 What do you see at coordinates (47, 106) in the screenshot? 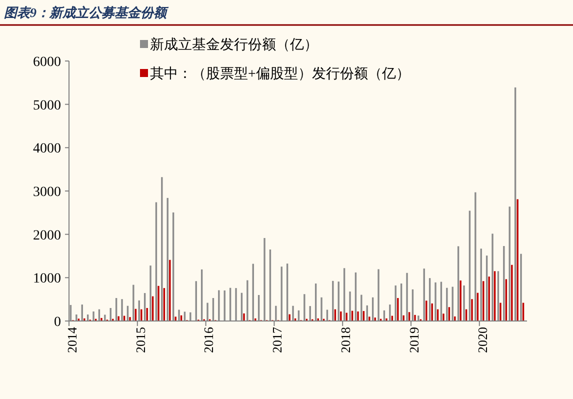
I see `y-tick-label: 5000` at bounding box center [47, 106].